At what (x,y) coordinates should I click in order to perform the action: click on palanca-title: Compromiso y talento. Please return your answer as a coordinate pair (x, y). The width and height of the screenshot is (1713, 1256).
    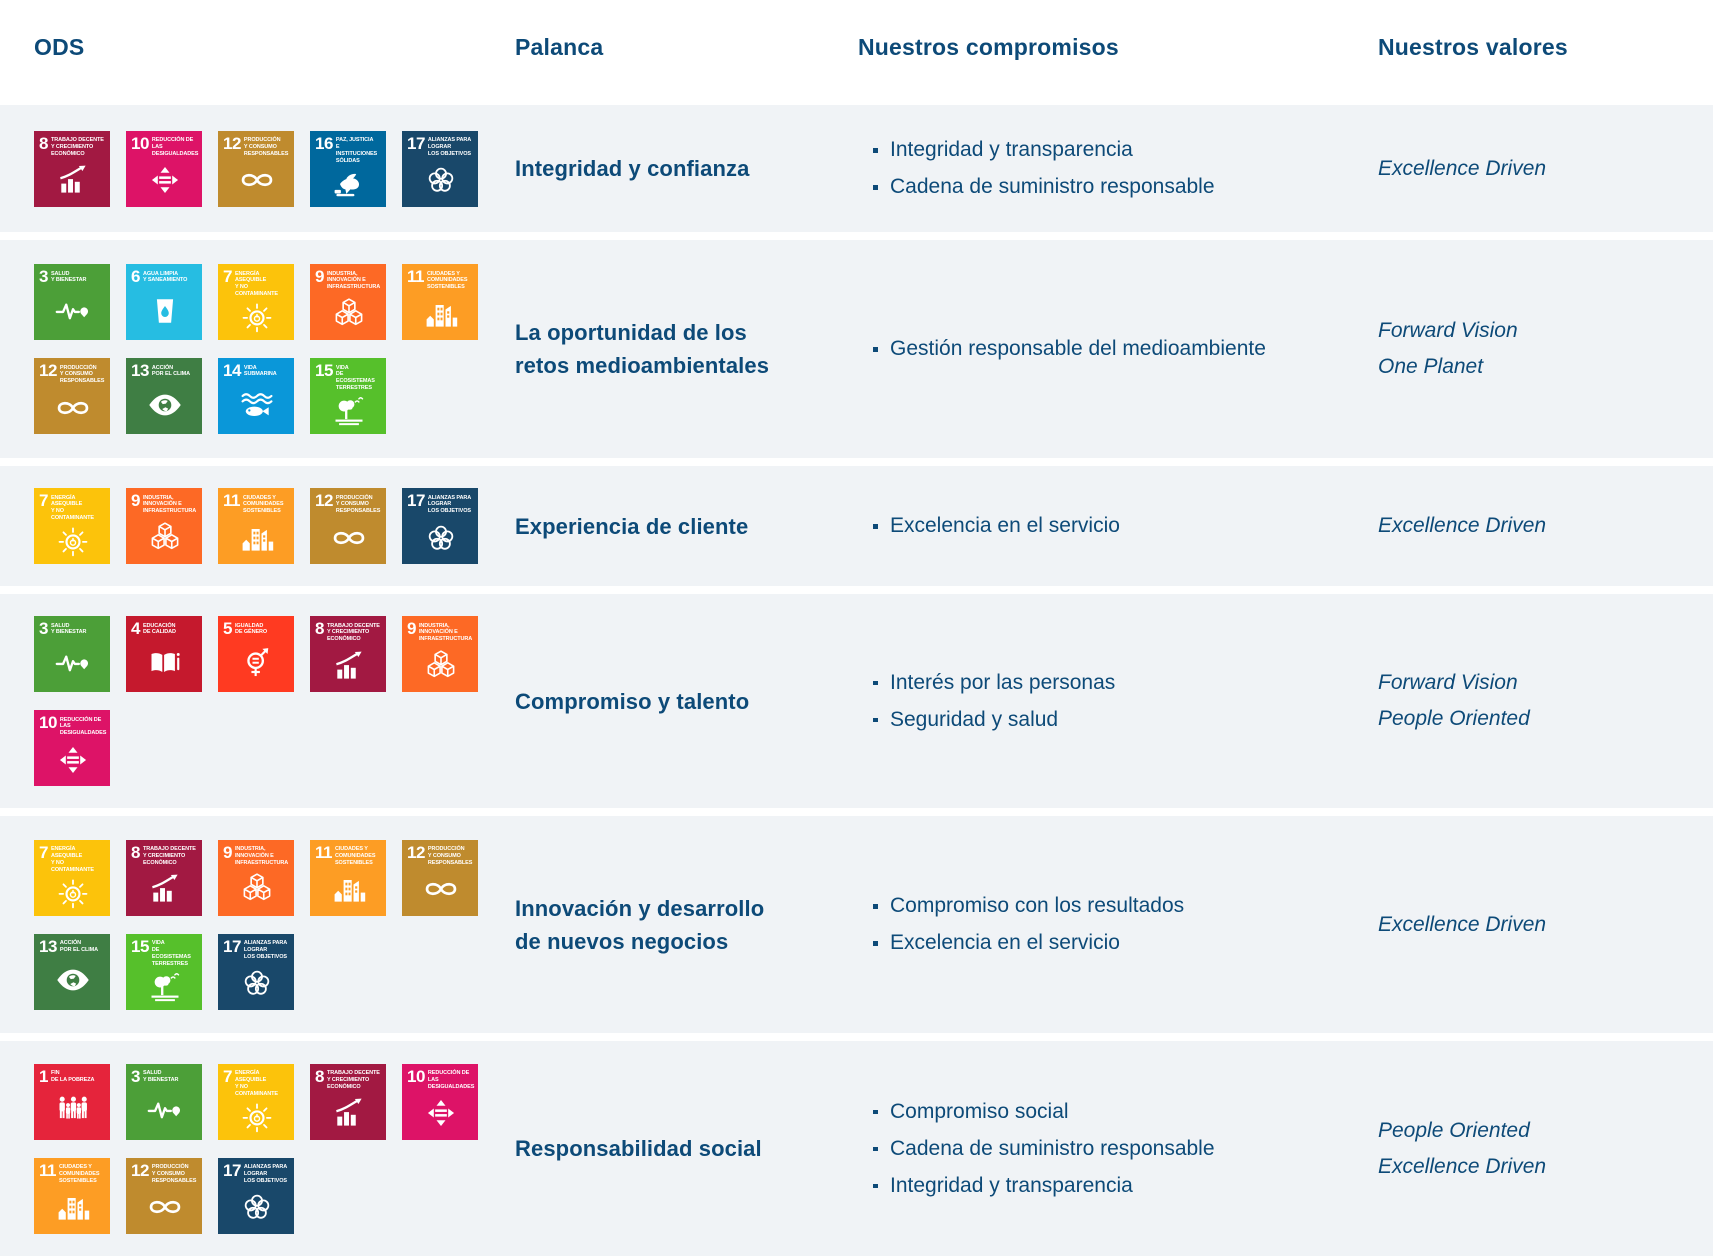
    Looking at the image, I should click on (632, 701).